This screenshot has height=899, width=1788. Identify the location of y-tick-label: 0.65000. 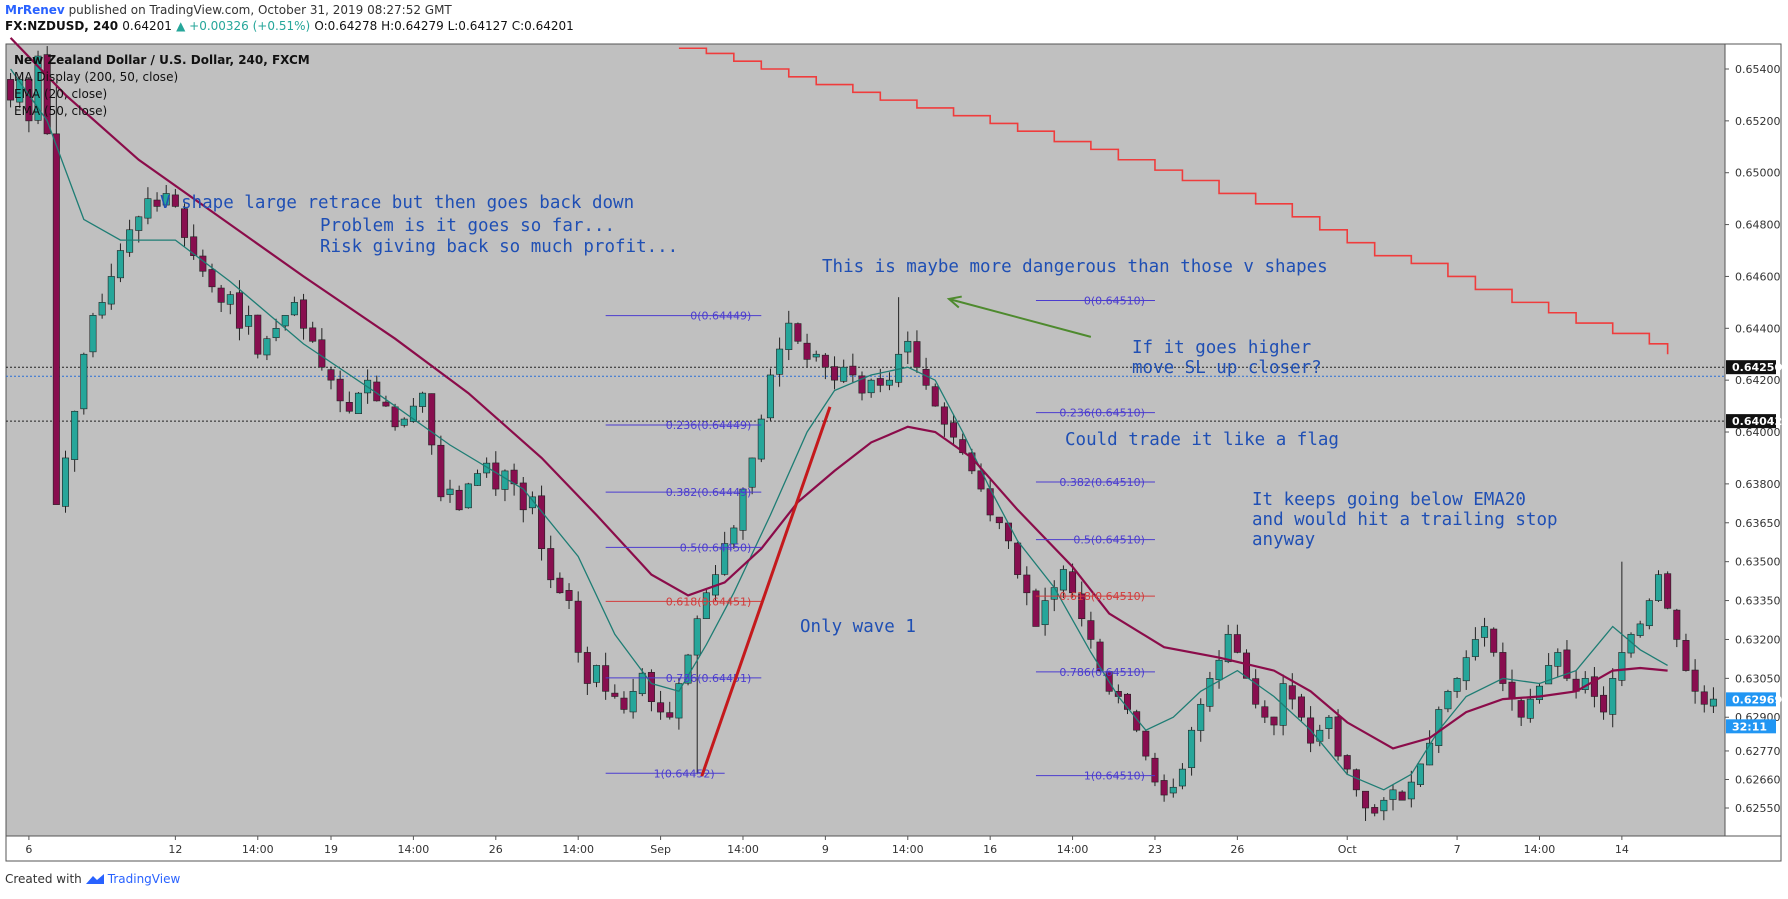
(1758, 173).